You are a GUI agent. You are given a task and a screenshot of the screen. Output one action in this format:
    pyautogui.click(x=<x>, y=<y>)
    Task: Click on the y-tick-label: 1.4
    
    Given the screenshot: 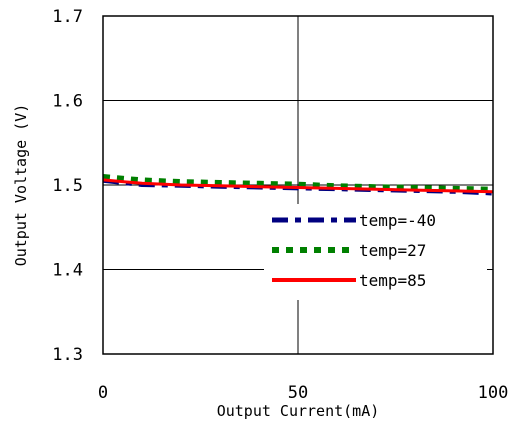 What is the action you would take?
    pyautogui.click(x=67, y=271)
    